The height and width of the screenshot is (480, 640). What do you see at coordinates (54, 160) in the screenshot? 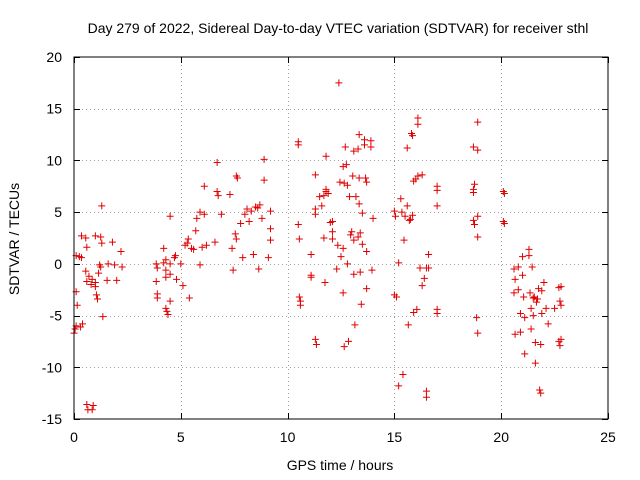
I see `y-tick-label: 10` at bounding box center [54, 160].